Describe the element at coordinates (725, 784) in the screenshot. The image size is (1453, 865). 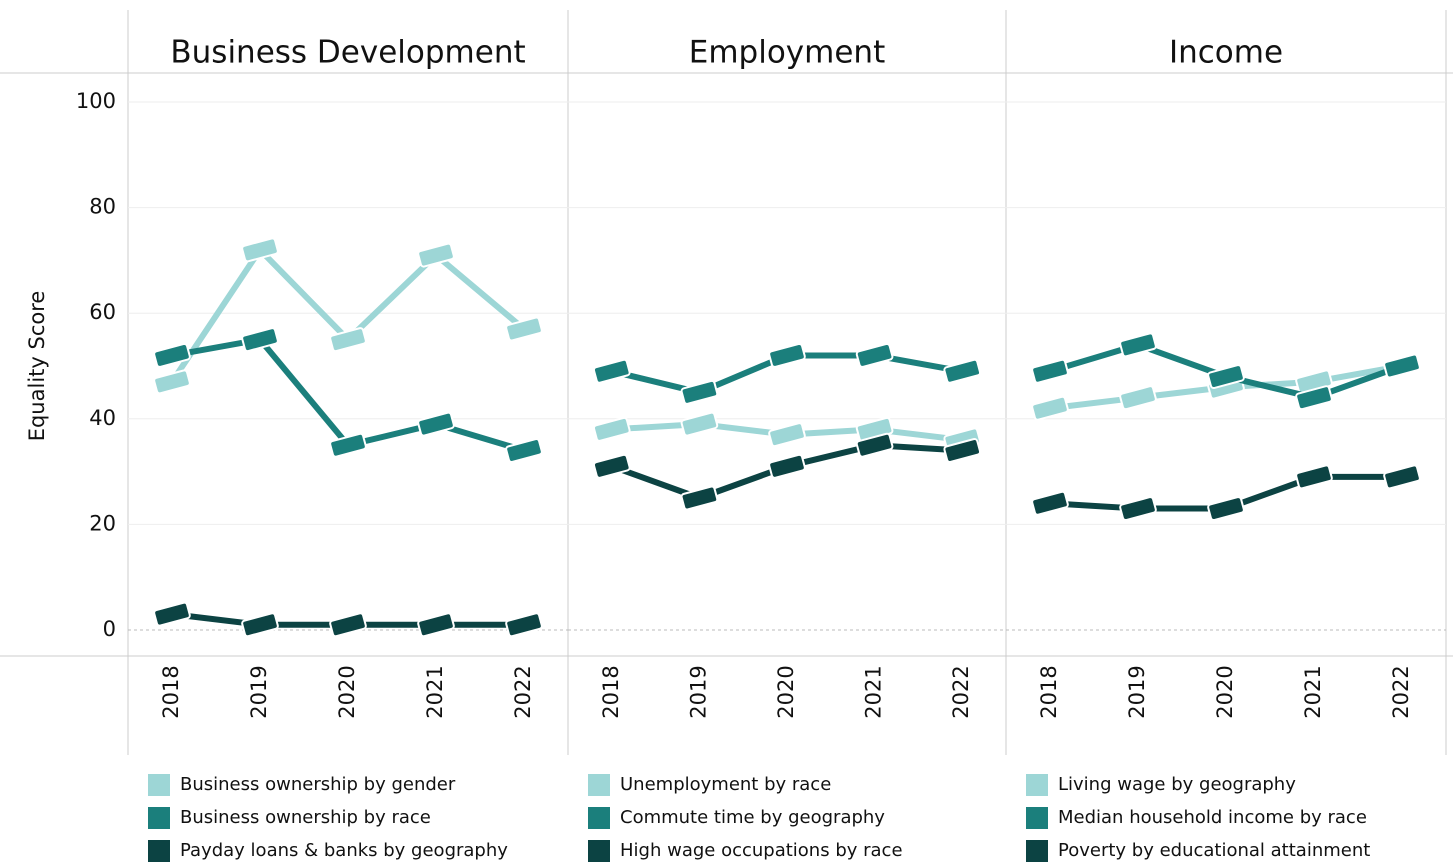
I see `legend-label: Unemployment by race` at that location.